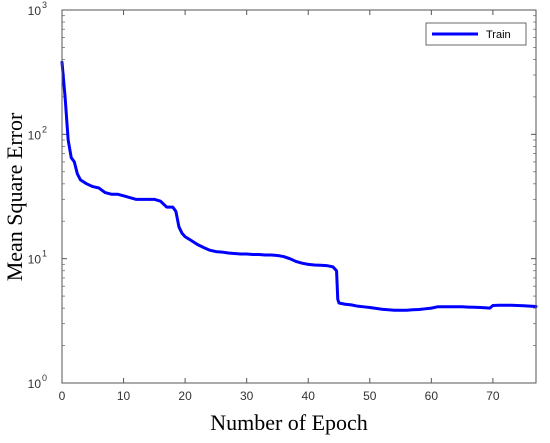 The width and height of the screenshot is (550, 443). Describe the element at coordinates (493, 396) in the screenshot. I see `x-tick-label: 70` at that location.